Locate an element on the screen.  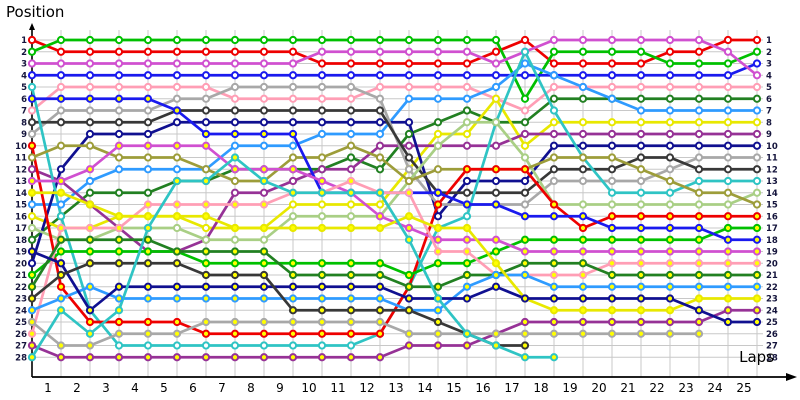
lap-tick-label: 2 is located at coordinates (77, 388).